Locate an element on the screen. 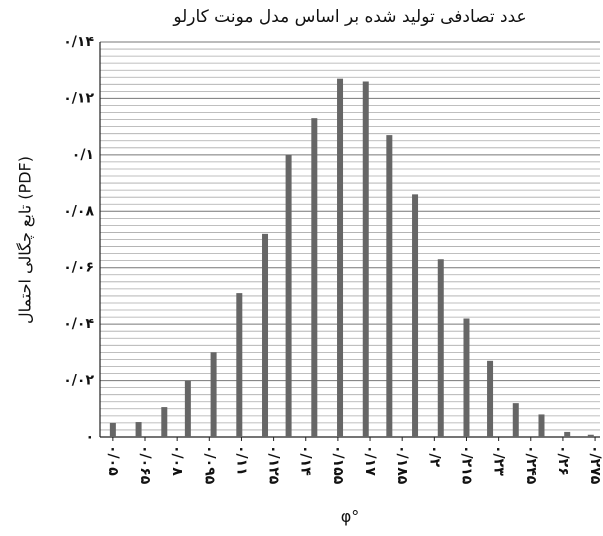  x-axis-label: φ° is located at coordinates (350, 516).